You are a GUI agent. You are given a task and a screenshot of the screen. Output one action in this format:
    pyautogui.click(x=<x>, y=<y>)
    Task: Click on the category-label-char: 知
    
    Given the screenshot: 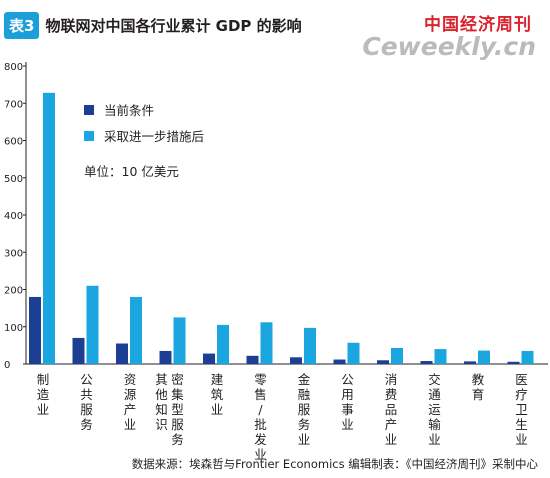 What is the action you would take?
    pyautogui.click(x=161, y=409)
    